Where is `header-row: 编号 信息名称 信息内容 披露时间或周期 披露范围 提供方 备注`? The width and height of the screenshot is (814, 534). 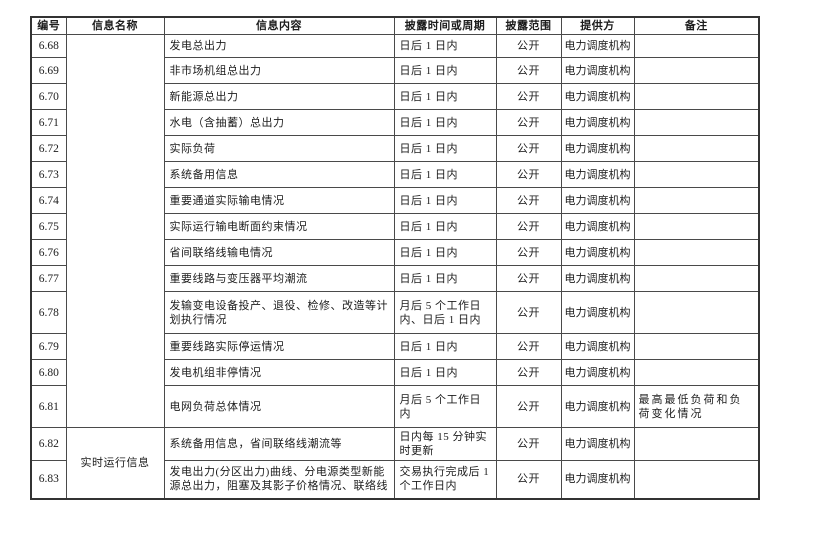 header-row: 编号 信息名称 信息内容 披露时间或周期 披露范围 提供方 备注 is located at coordinates (395, 25).